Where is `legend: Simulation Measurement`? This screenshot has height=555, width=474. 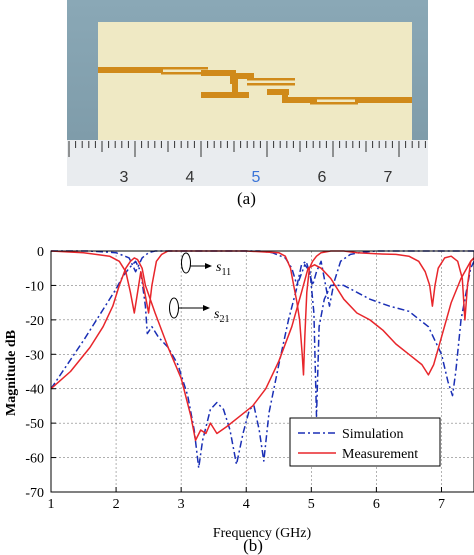
legend: Simulation Measurement is located at coordinates (365, 442).